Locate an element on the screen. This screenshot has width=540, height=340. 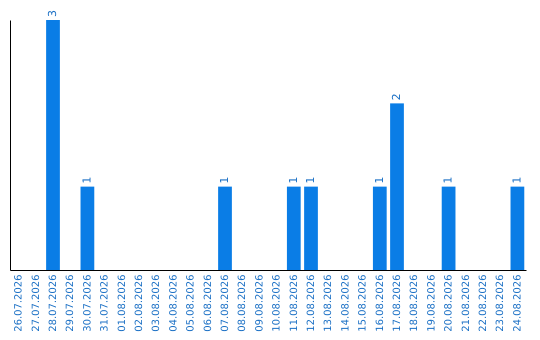
x-tick-label: 31.07.2026 is located at coordinates (105, 303).